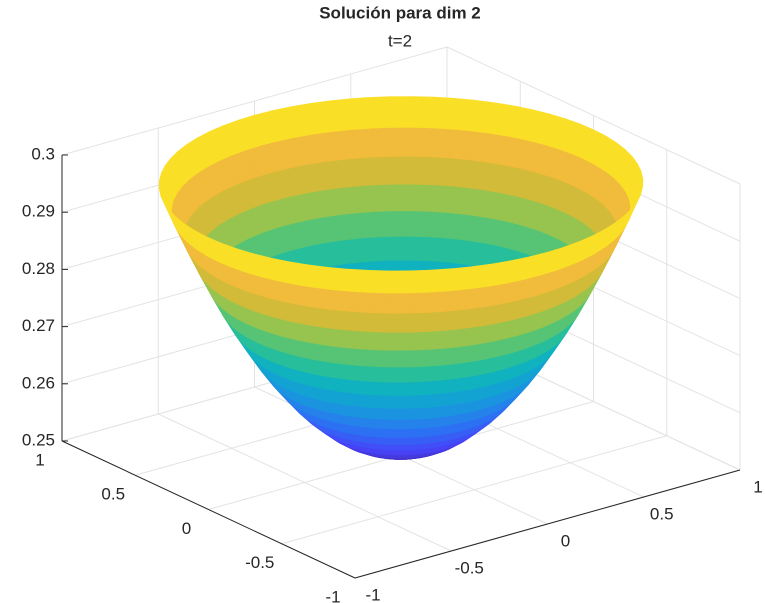  Describe the element at coordinates (372, 594) in the screenshot. I see `x-tick-label: -1` at that location.